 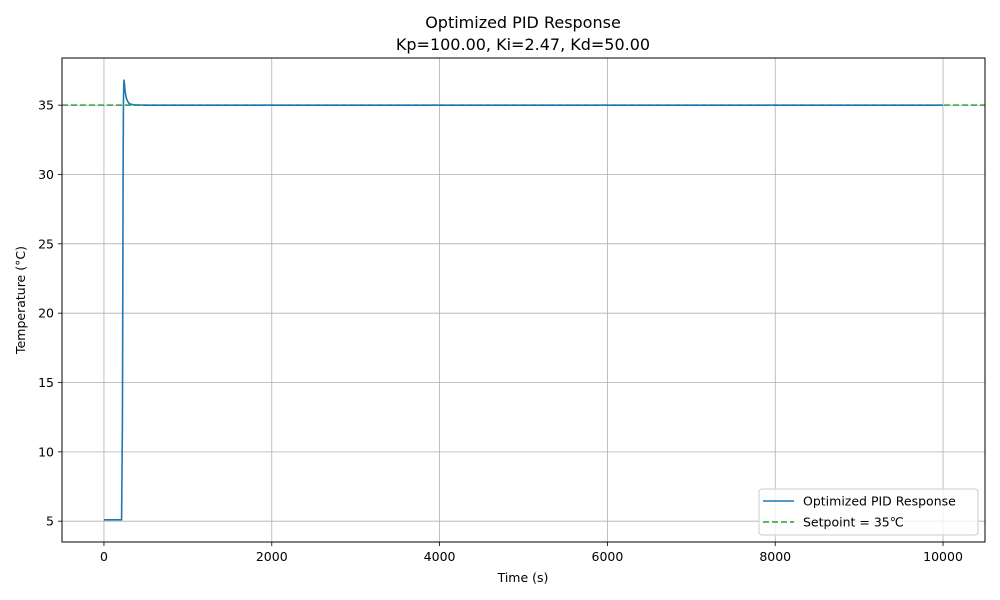 What do you see at coordinates (853, 522) in the screenshot?
I see `legend-entry: Setpoint = 35℃` at bounding box center [853, 522].